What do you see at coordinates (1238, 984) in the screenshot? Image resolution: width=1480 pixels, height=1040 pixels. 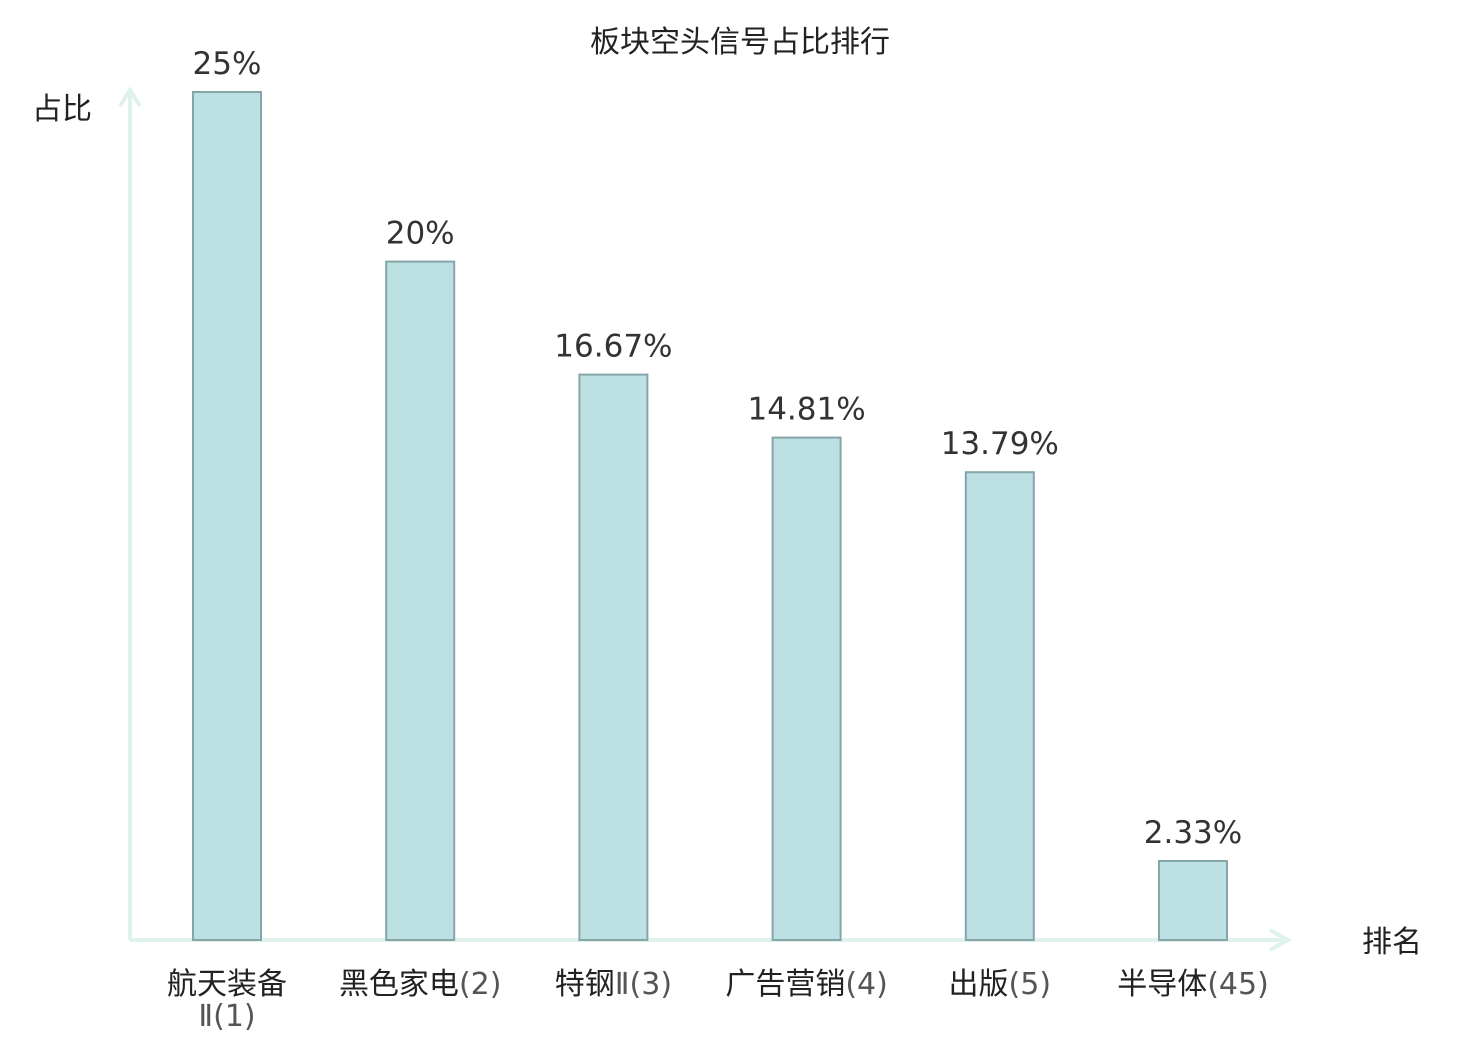 I see `category-rank: (45)` at bounding box center [1238, 984].